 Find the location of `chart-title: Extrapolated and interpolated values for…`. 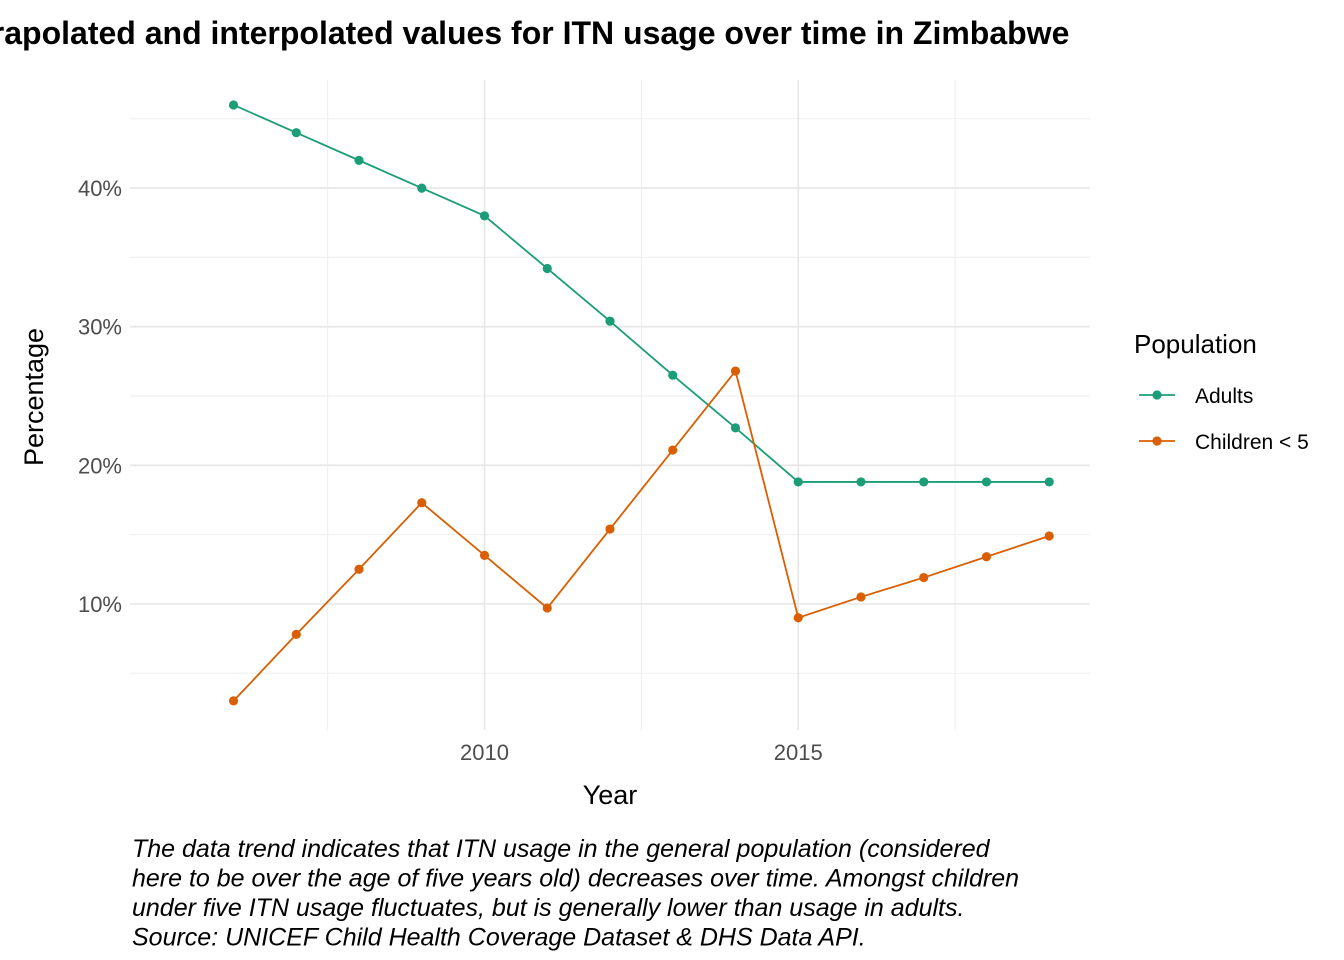

chart-title: Extrapolated and interpolated values for… is located at coordinates (534, 33).